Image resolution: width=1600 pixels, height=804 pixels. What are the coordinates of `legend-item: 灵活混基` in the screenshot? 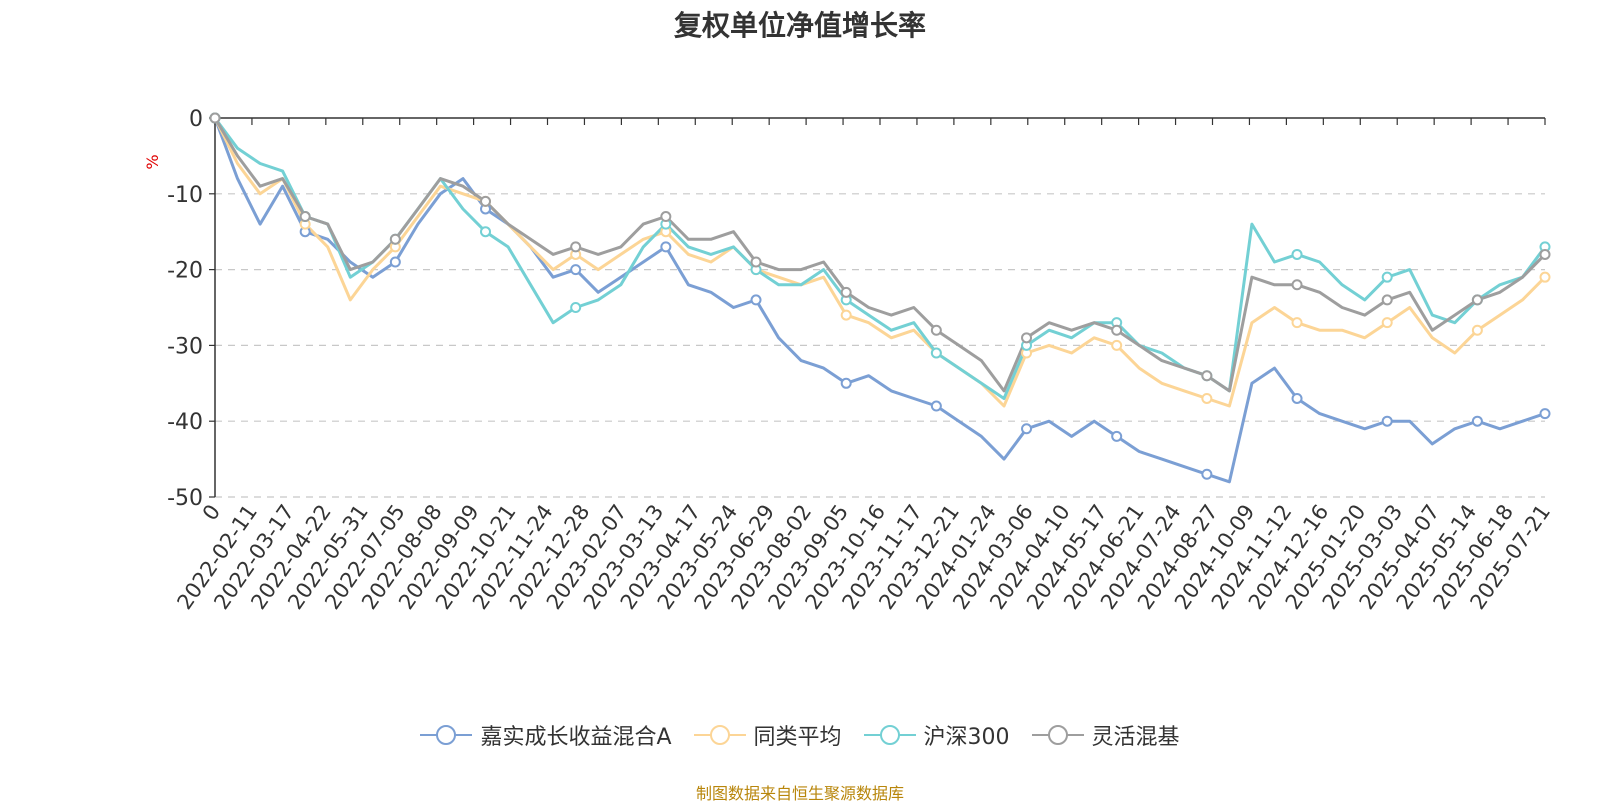 It's located at (1105, 735).